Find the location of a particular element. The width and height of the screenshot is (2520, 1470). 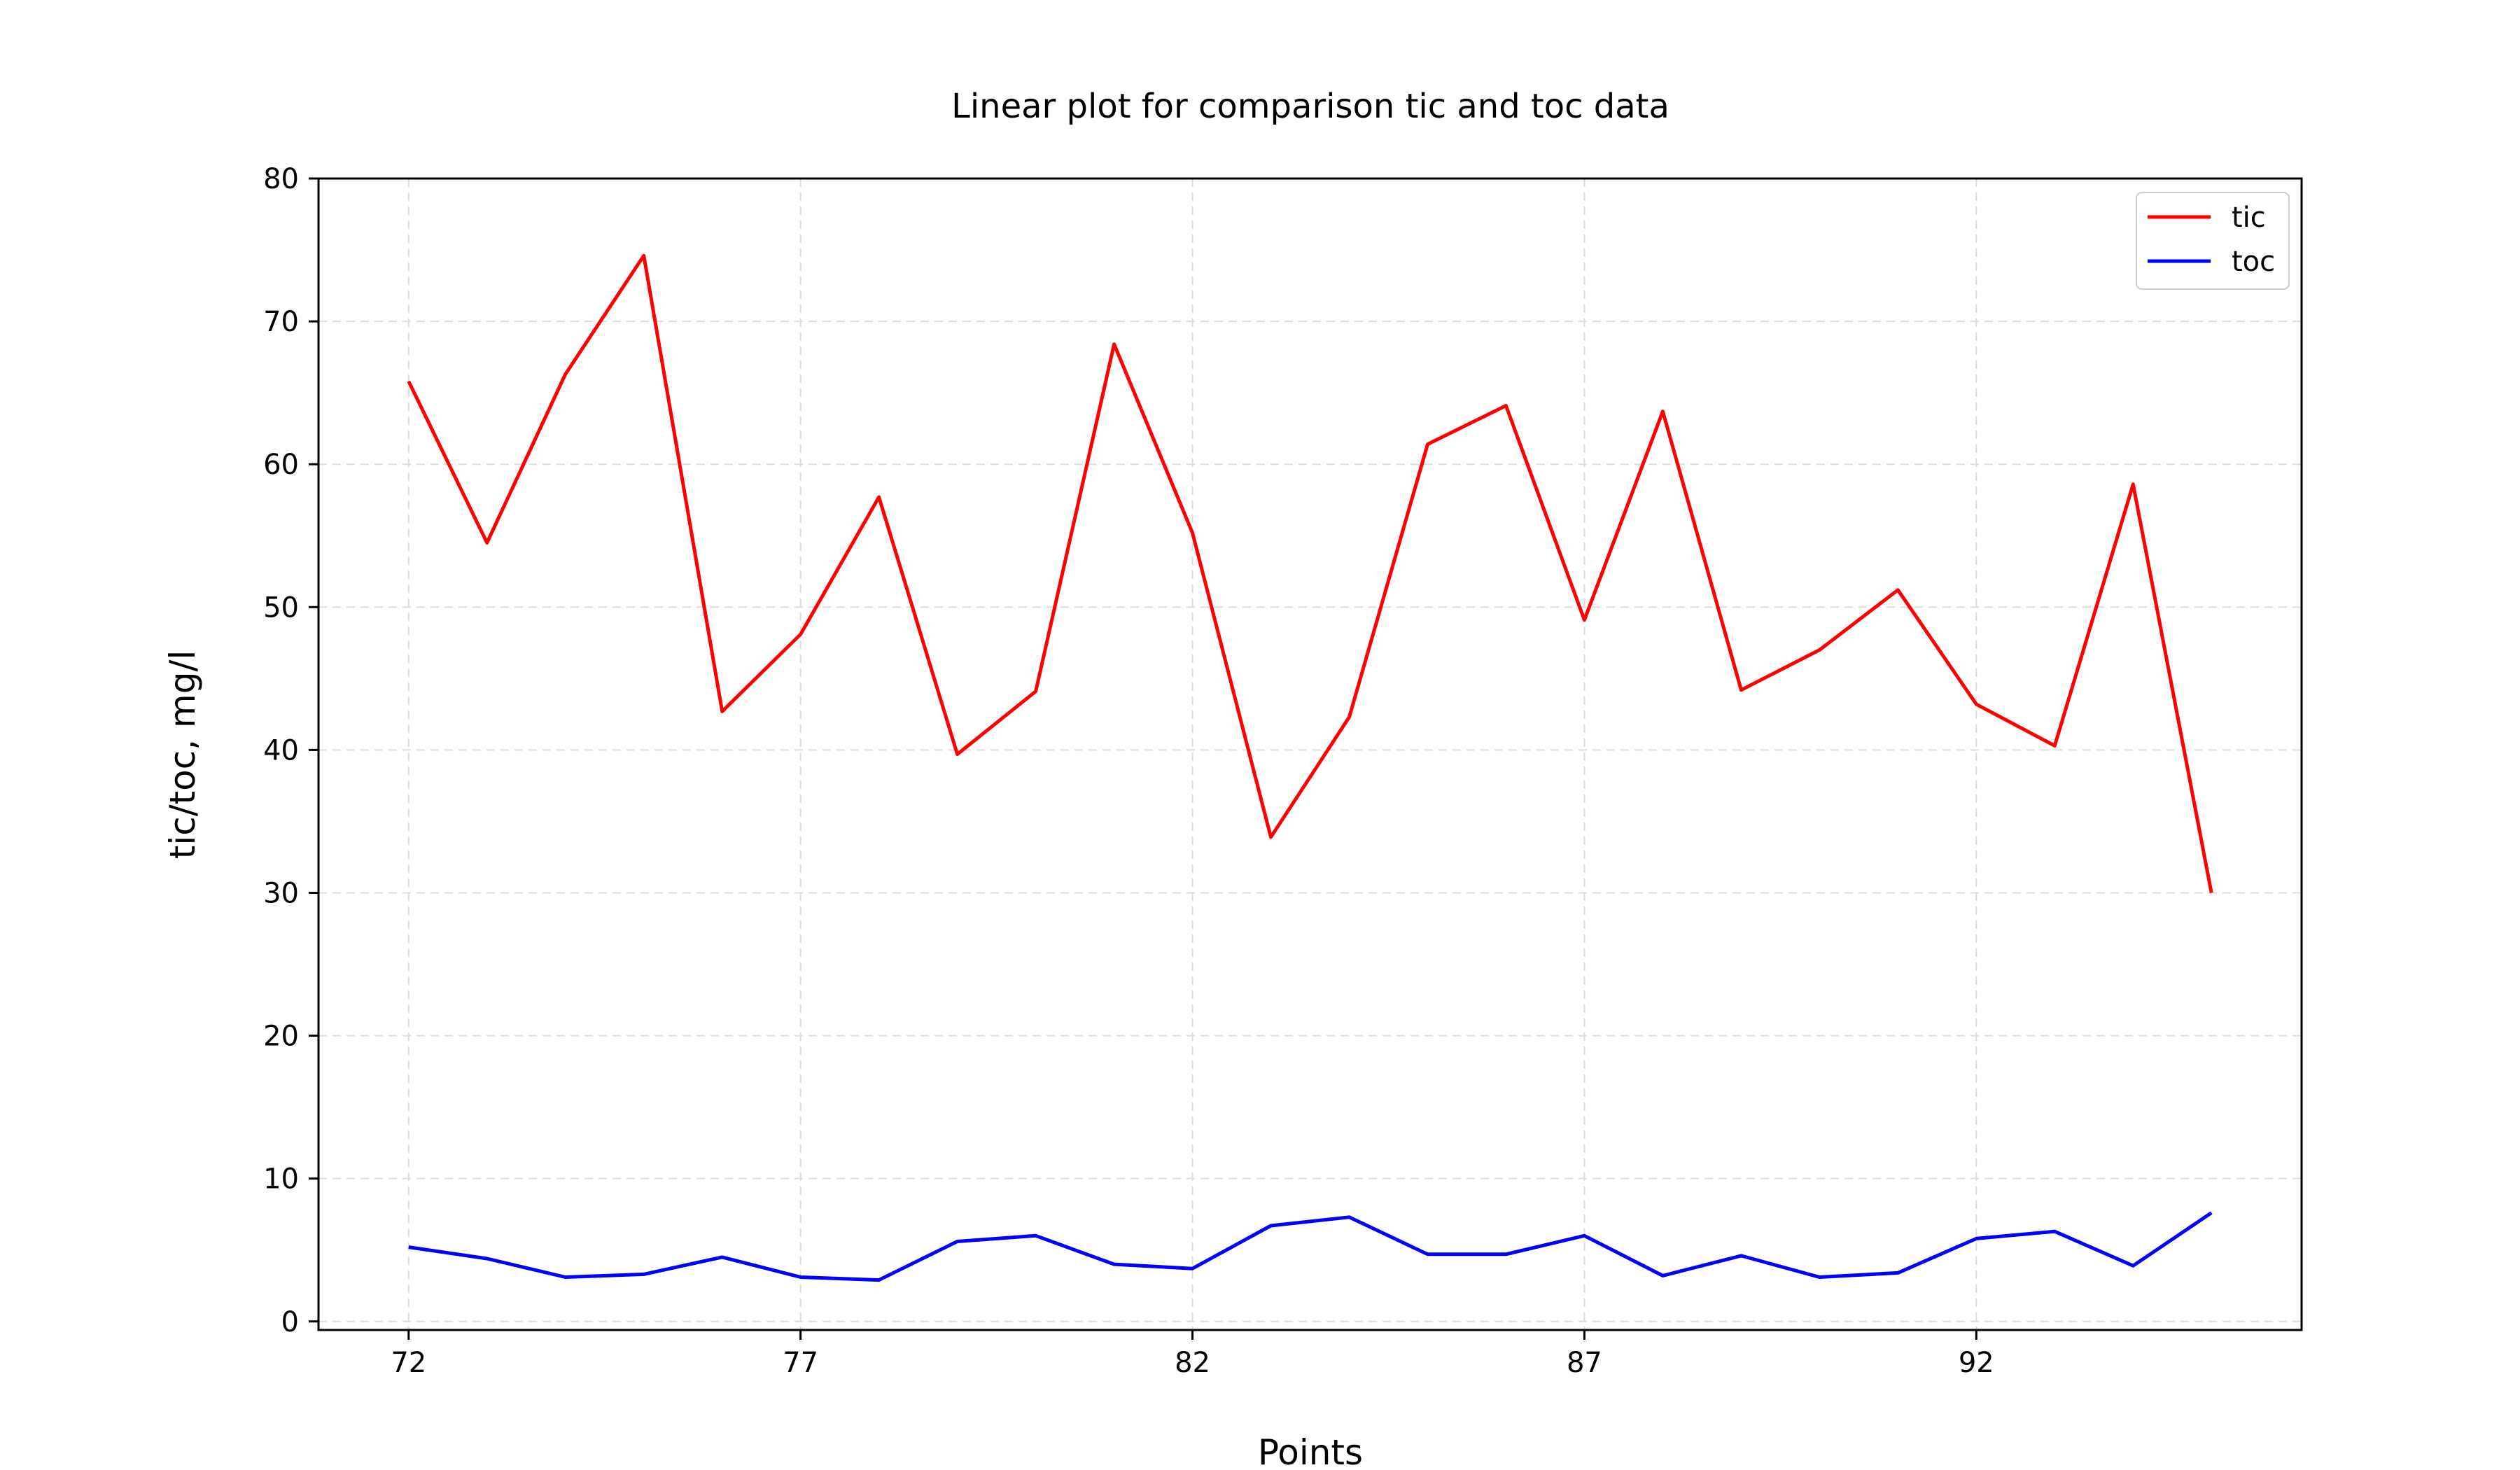

series-line-toc is located at coordinates (1310, 1246).